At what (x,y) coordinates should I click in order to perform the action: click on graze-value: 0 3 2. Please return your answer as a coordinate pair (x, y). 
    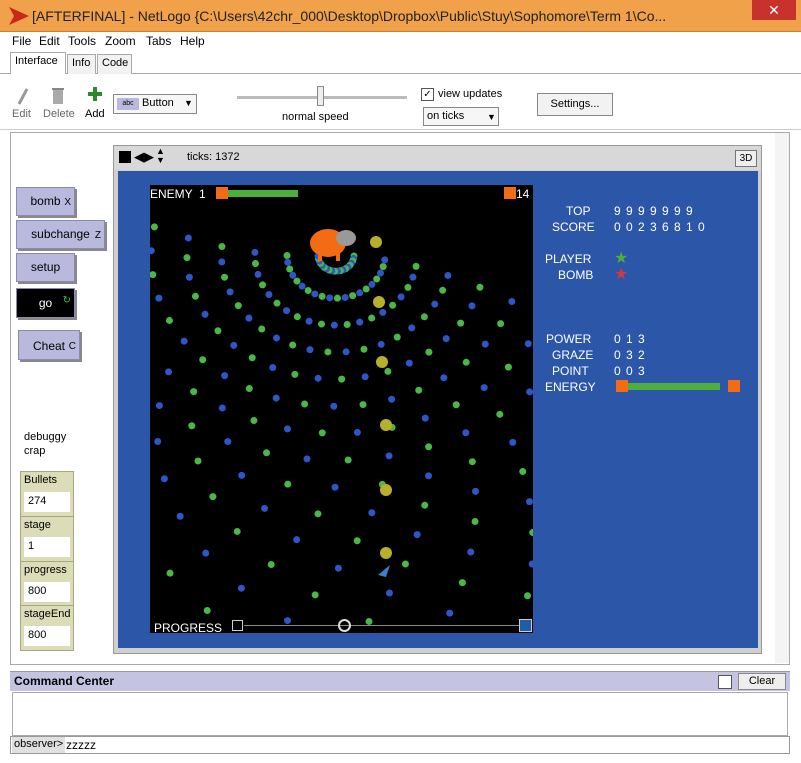
    Looking at the image, I should click on (629, 355).